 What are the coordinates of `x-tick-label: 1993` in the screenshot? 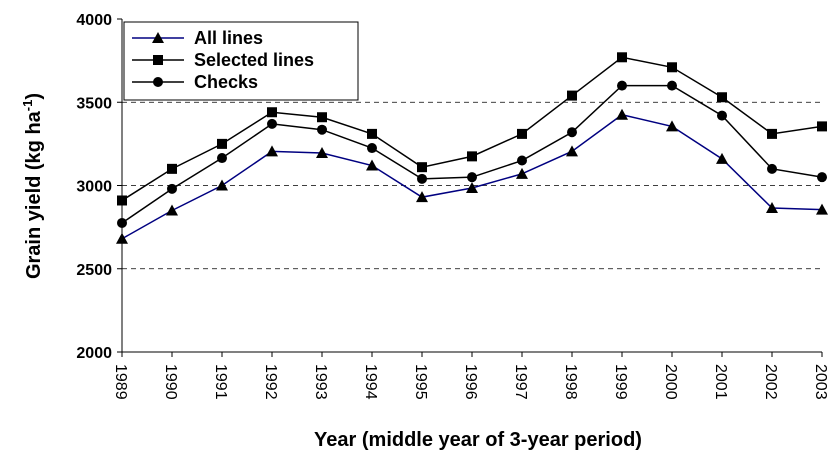 It's located at (320, 382).